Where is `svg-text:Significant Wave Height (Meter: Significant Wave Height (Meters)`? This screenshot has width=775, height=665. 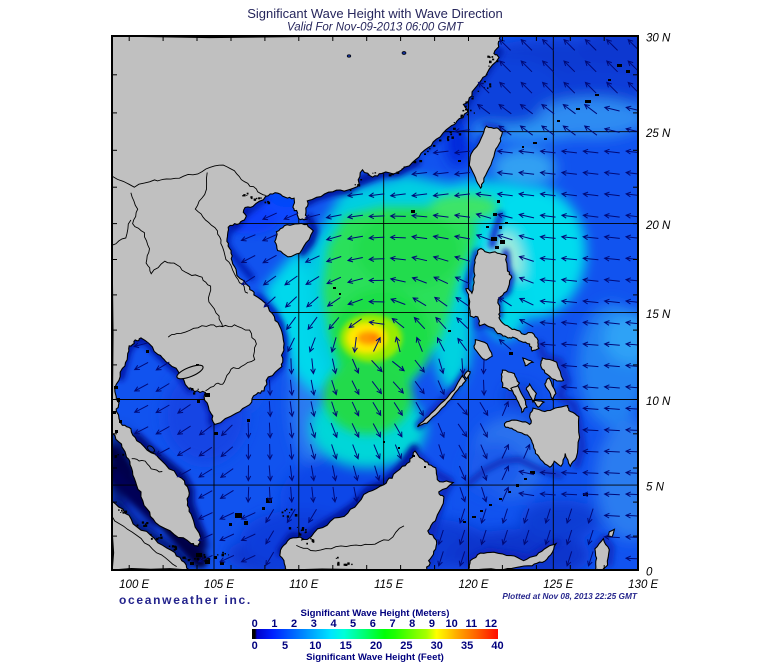 svg-text:Significant Wave Height (Meter: Significant Wave Height (Meters) is located at coordinates (375, 613).